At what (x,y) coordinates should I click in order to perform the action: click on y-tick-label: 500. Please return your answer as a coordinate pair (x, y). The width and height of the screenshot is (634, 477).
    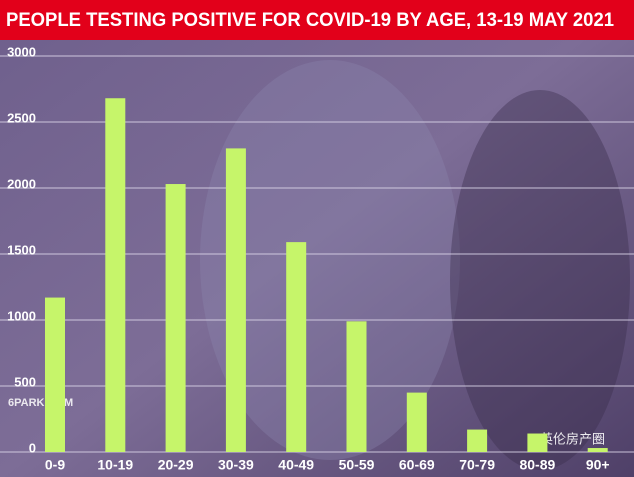
    Looking at the image, I should click on (25, 381).